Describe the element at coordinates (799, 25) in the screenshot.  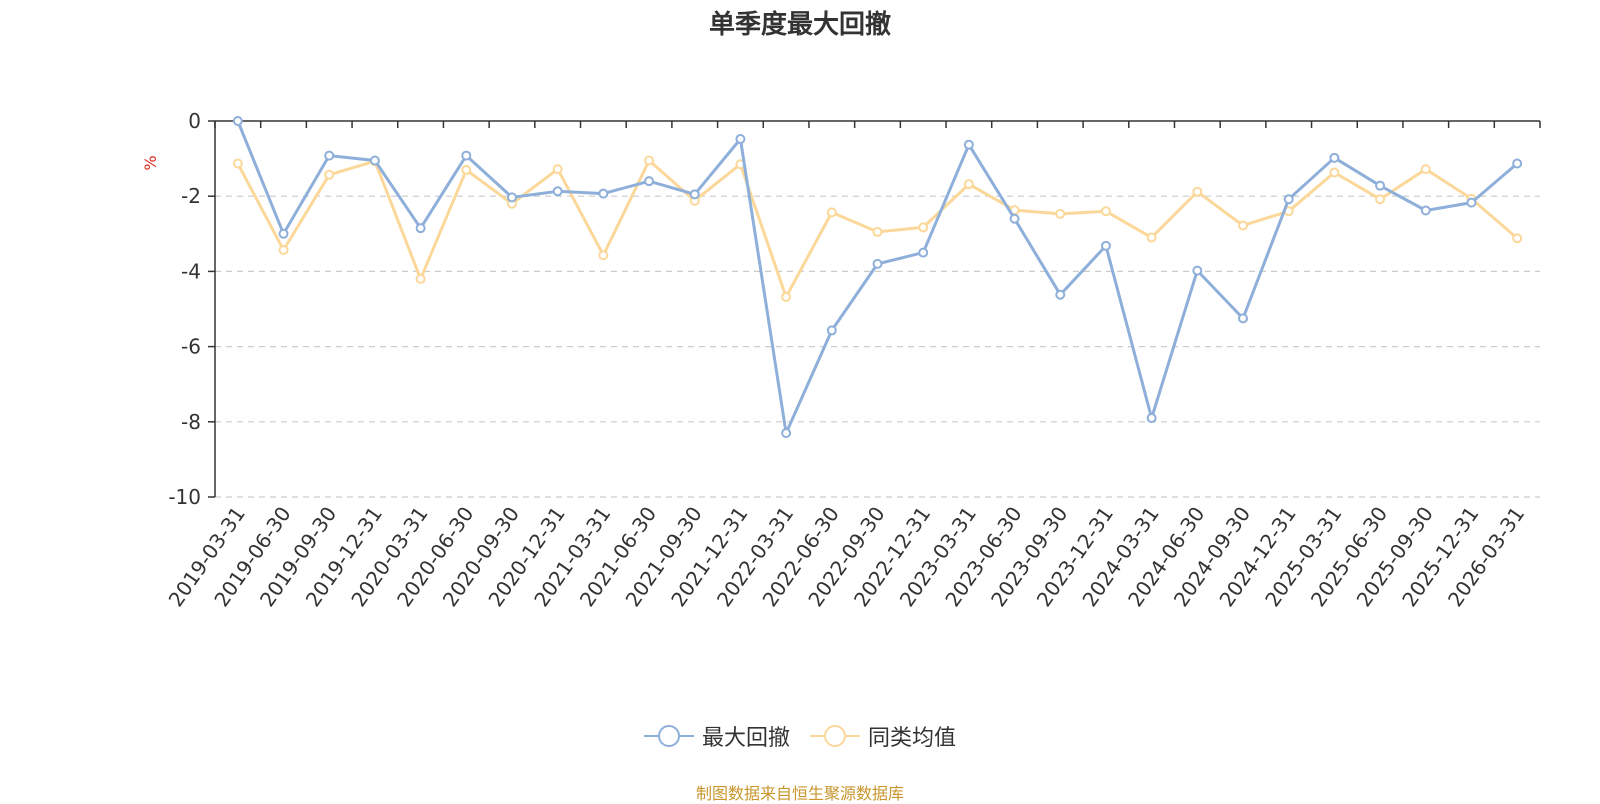
I see `chart-title: 单季度最大回撤` at that location.